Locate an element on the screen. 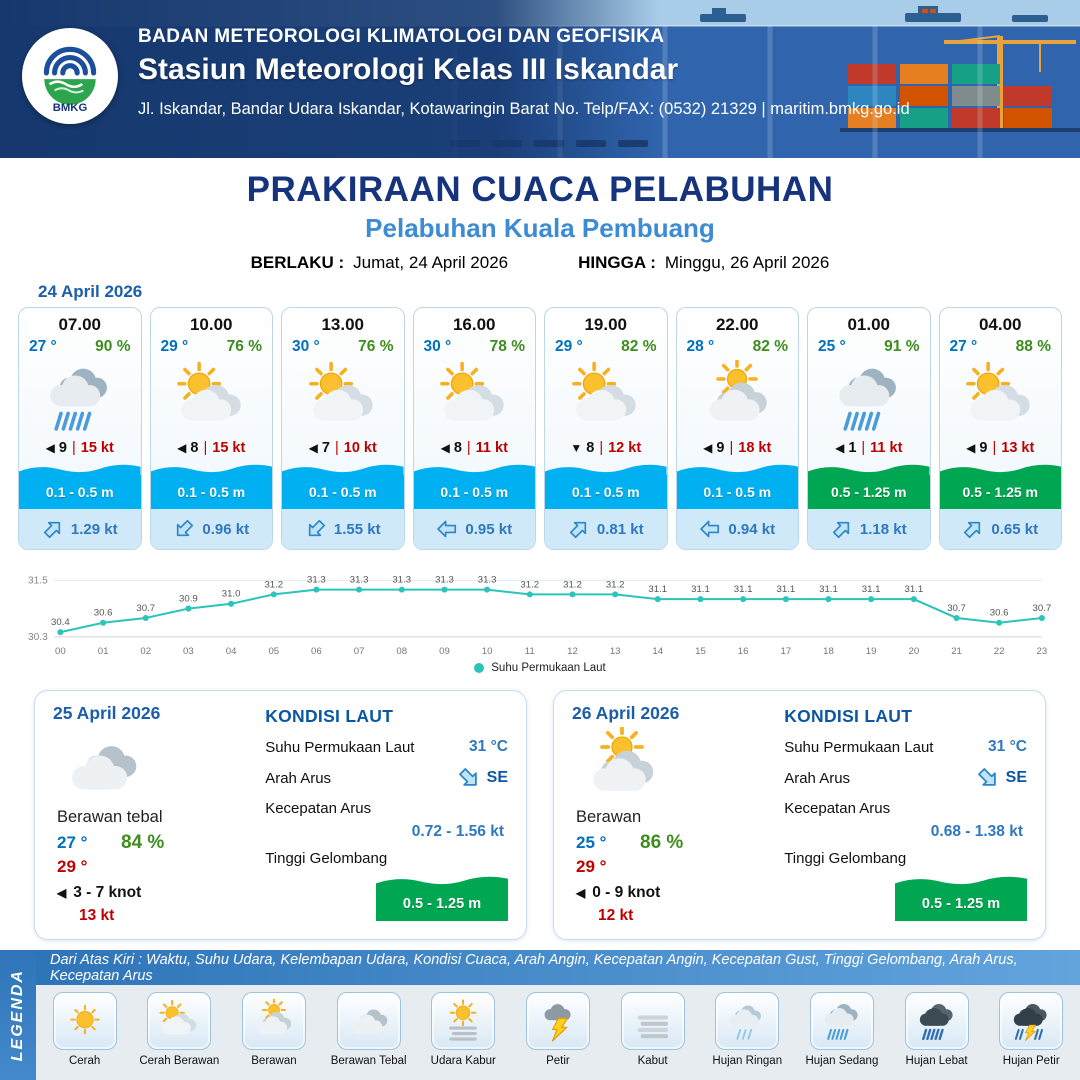  svg-text: 18 is located at coordinates (828, 651).